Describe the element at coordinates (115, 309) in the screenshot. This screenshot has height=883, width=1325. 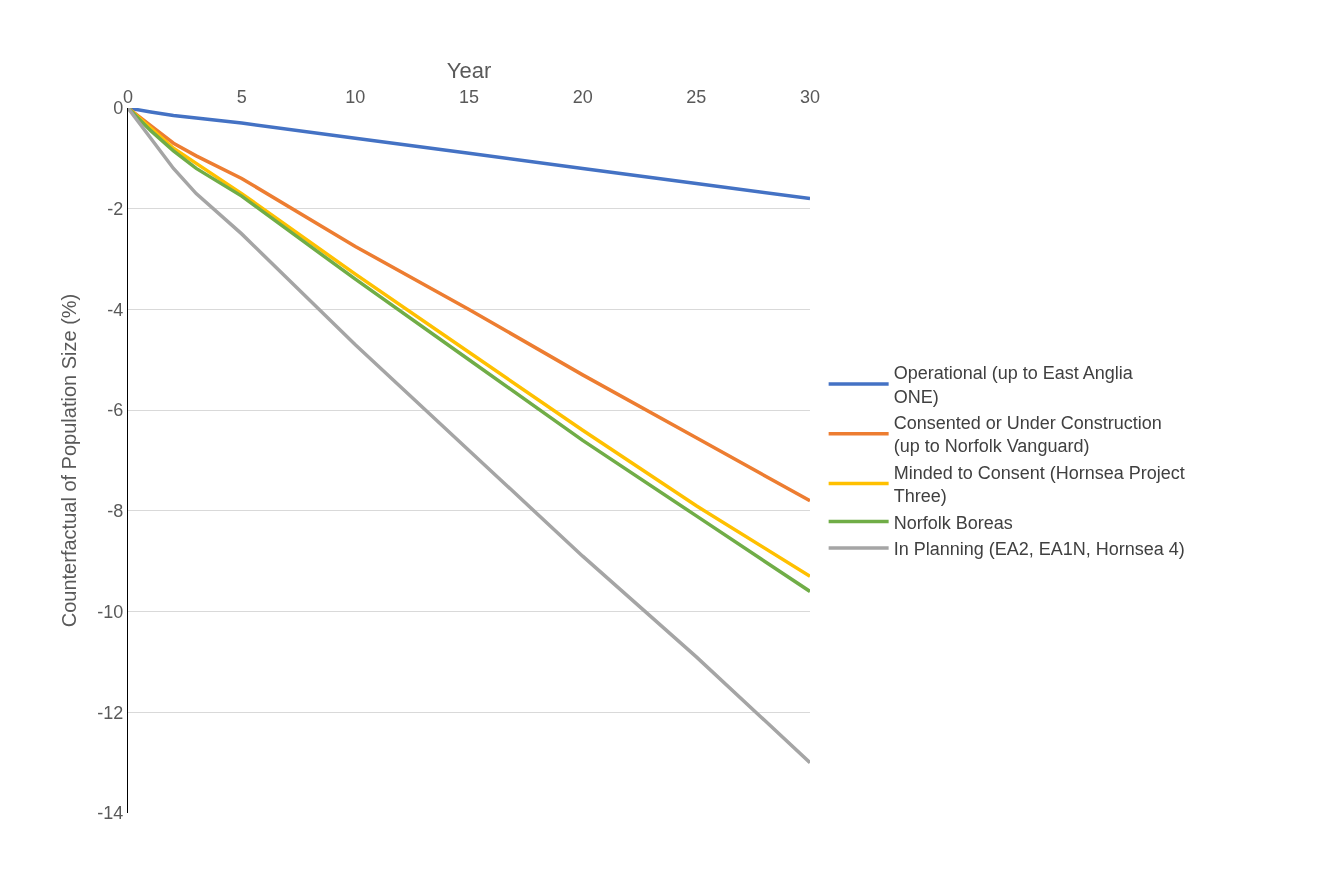
I see `y-tick-label: -4` at that location.